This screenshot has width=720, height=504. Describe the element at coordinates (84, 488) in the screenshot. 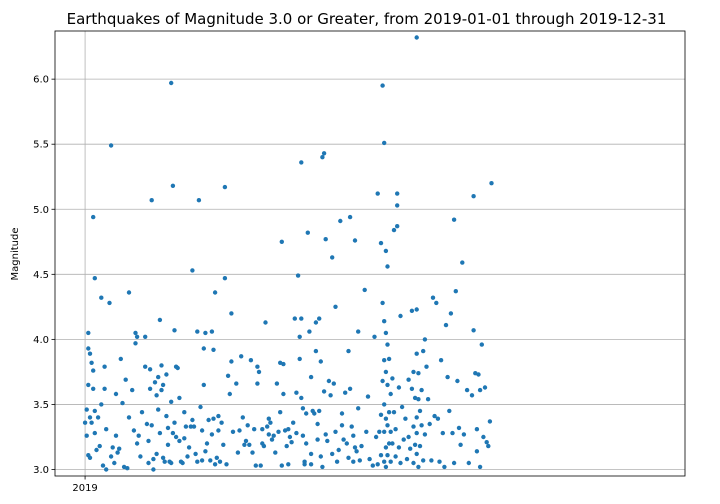

I see `x-tick-label: 2019` at that location.